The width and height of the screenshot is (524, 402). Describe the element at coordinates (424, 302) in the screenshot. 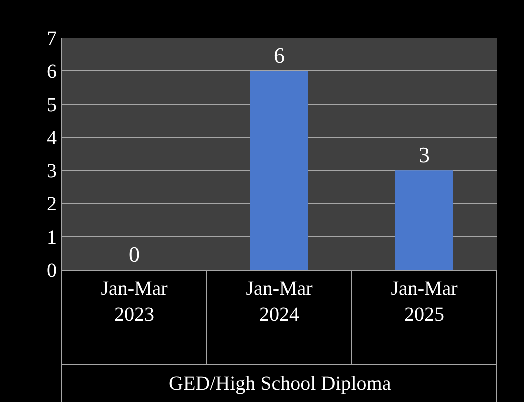

I see `x-tick-label: Jan-Mar 2025` at that location.